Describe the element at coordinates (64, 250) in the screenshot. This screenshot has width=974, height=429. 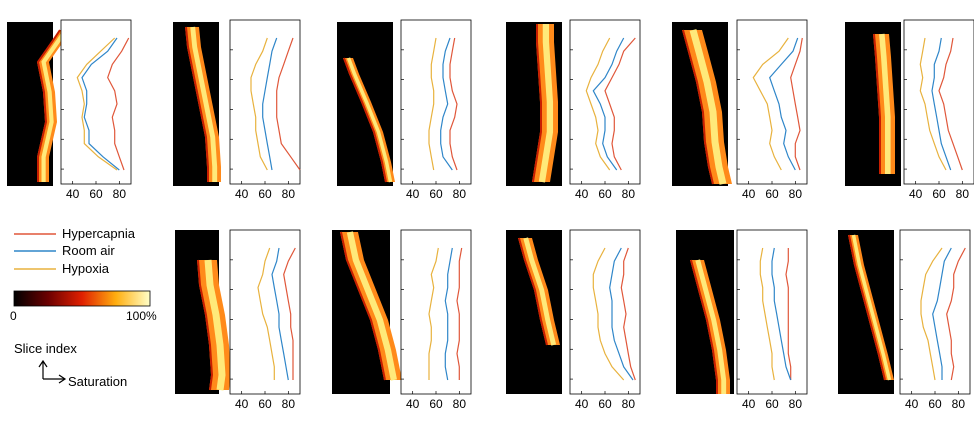
I see `legend-entry-room-air: Room air` at that location.